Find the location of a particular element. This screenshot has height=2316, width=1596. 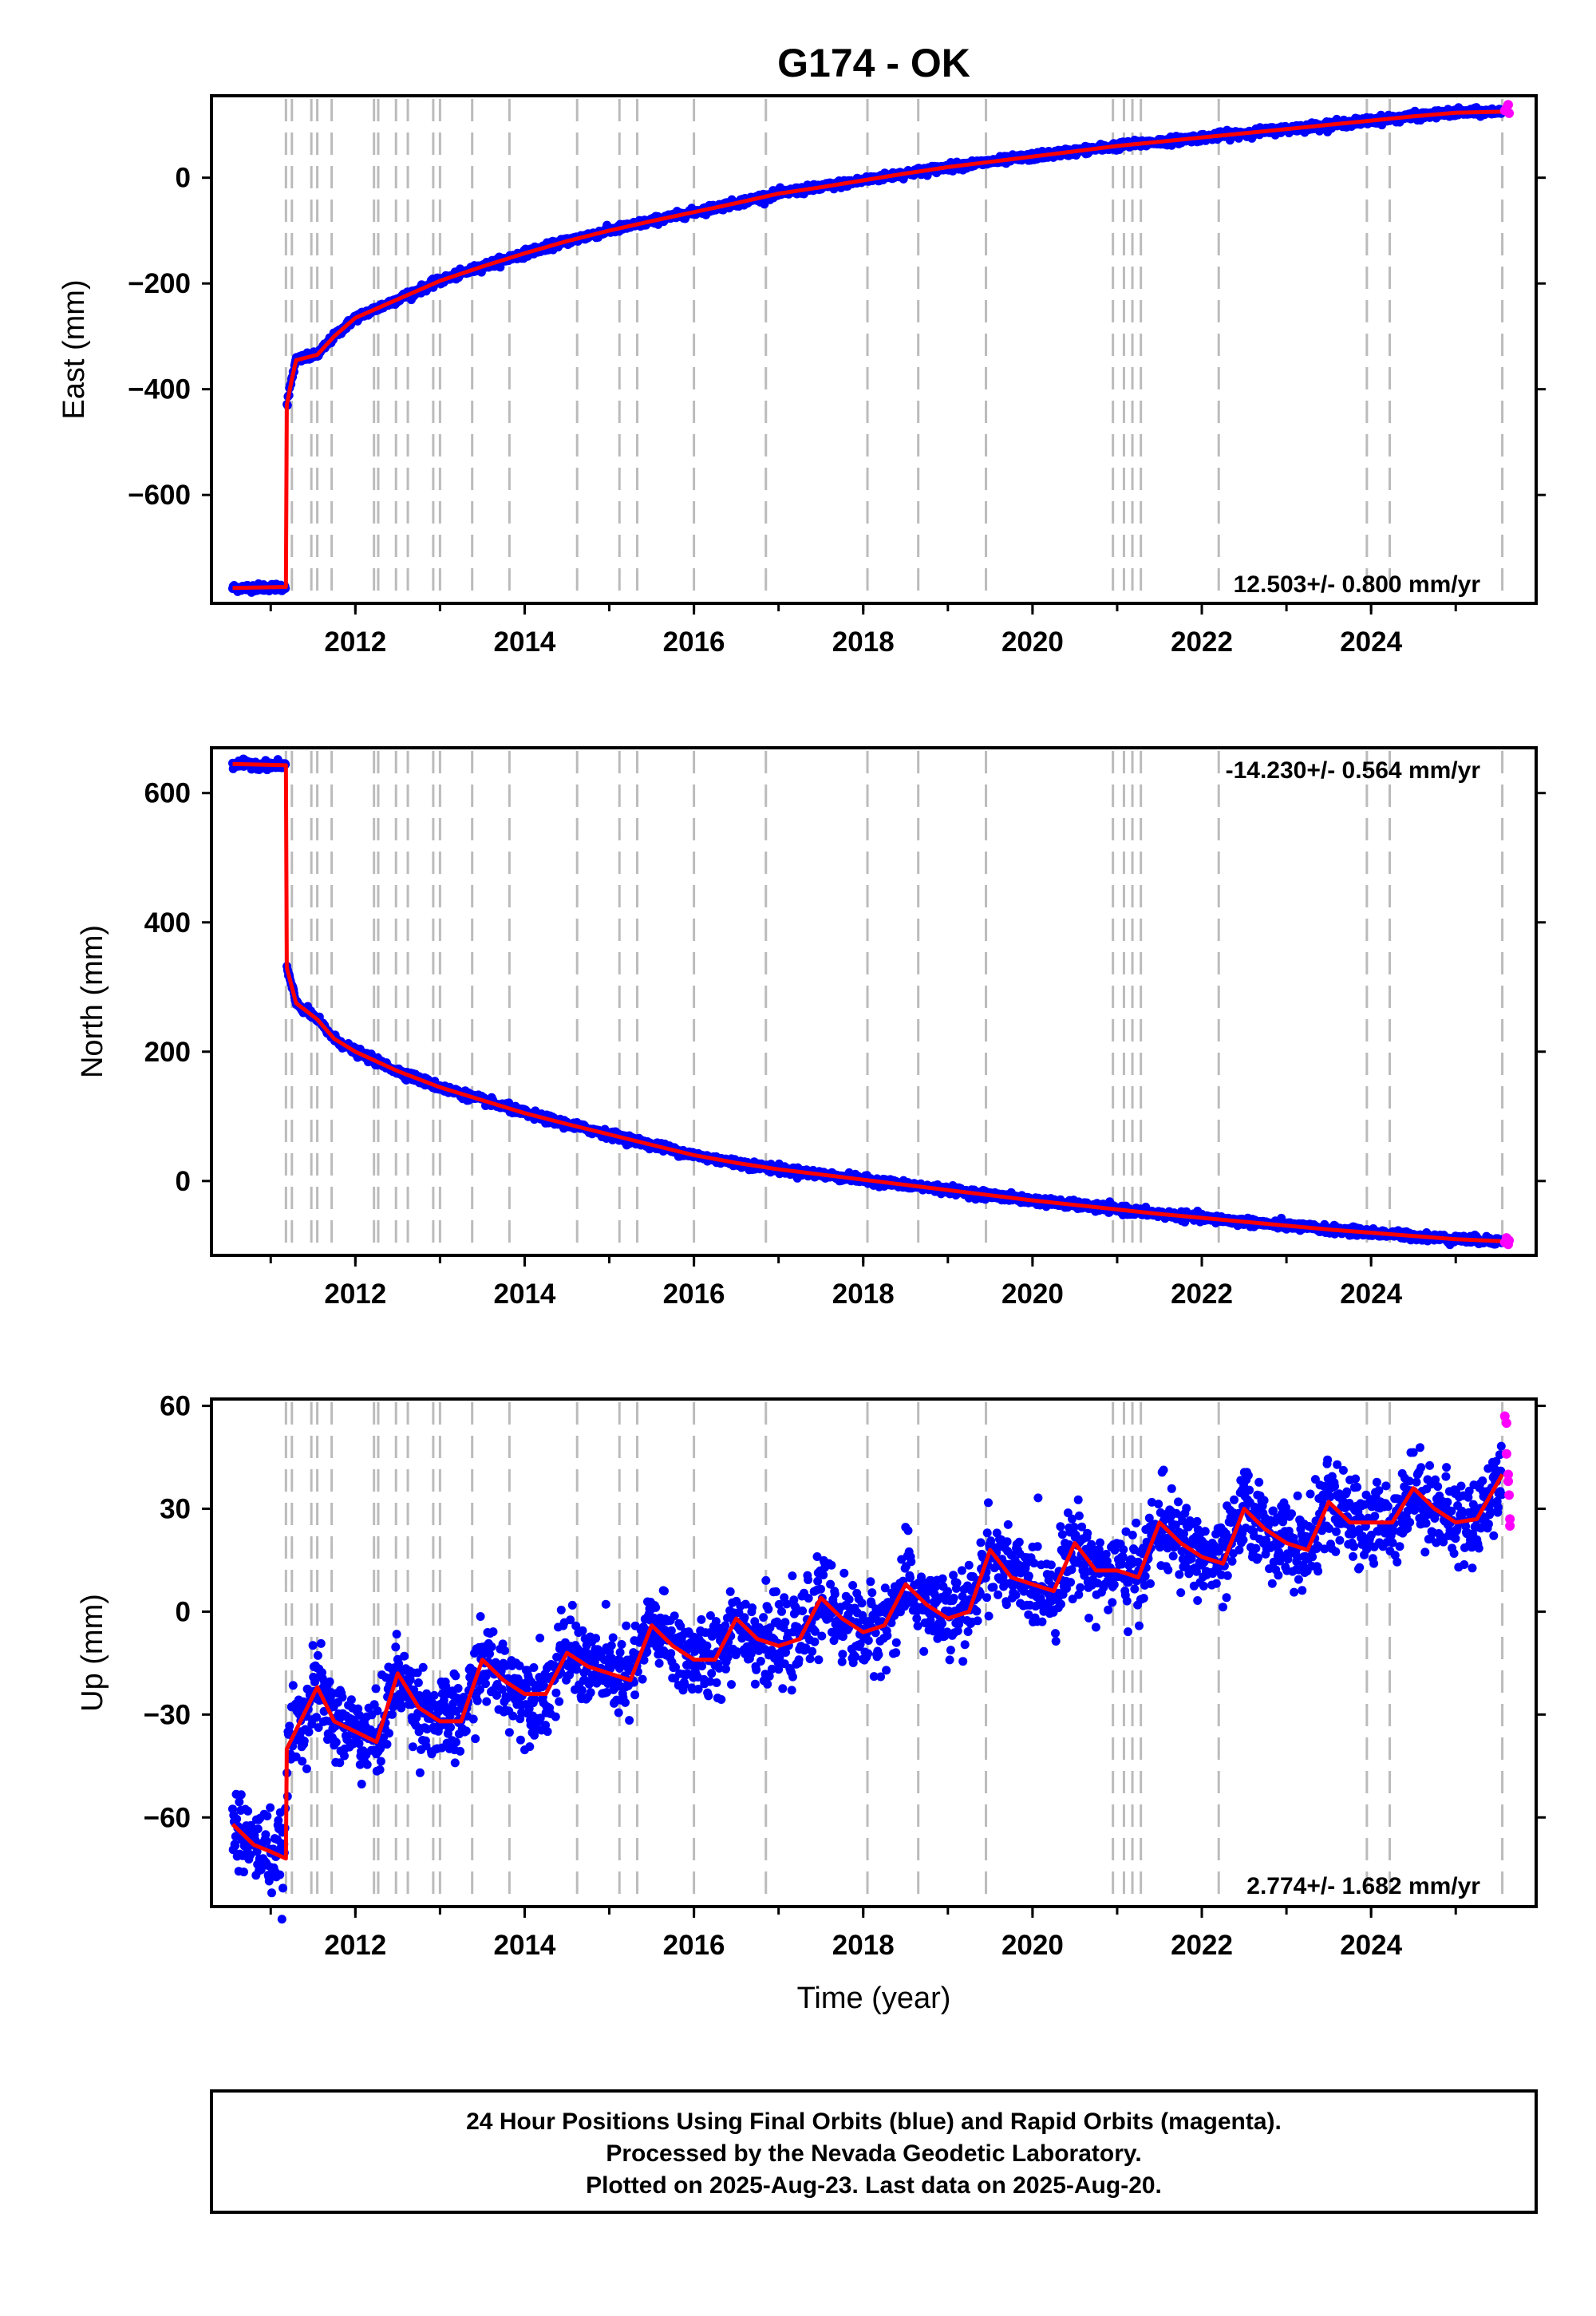

east-x-tick-label: 2012 is located at coordinates (355, 642).